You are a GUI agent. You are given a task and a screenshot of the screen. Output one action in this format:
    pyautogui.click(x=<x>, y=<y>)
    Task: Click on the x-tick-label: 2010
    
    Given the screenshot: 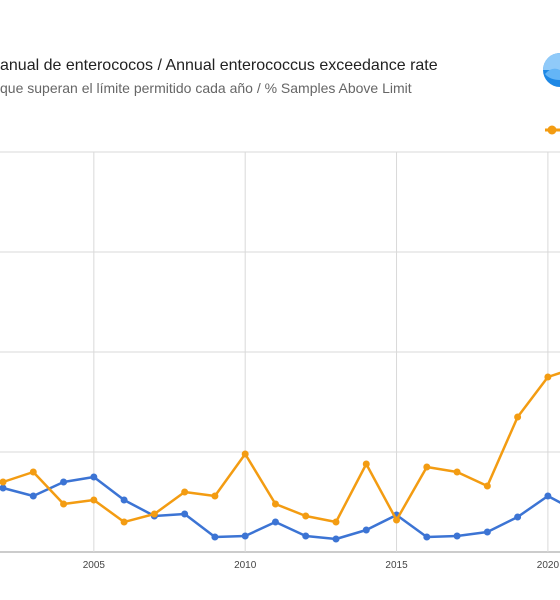 What is the action you would take?
    pyautogui.click(x=245, y=565)
    